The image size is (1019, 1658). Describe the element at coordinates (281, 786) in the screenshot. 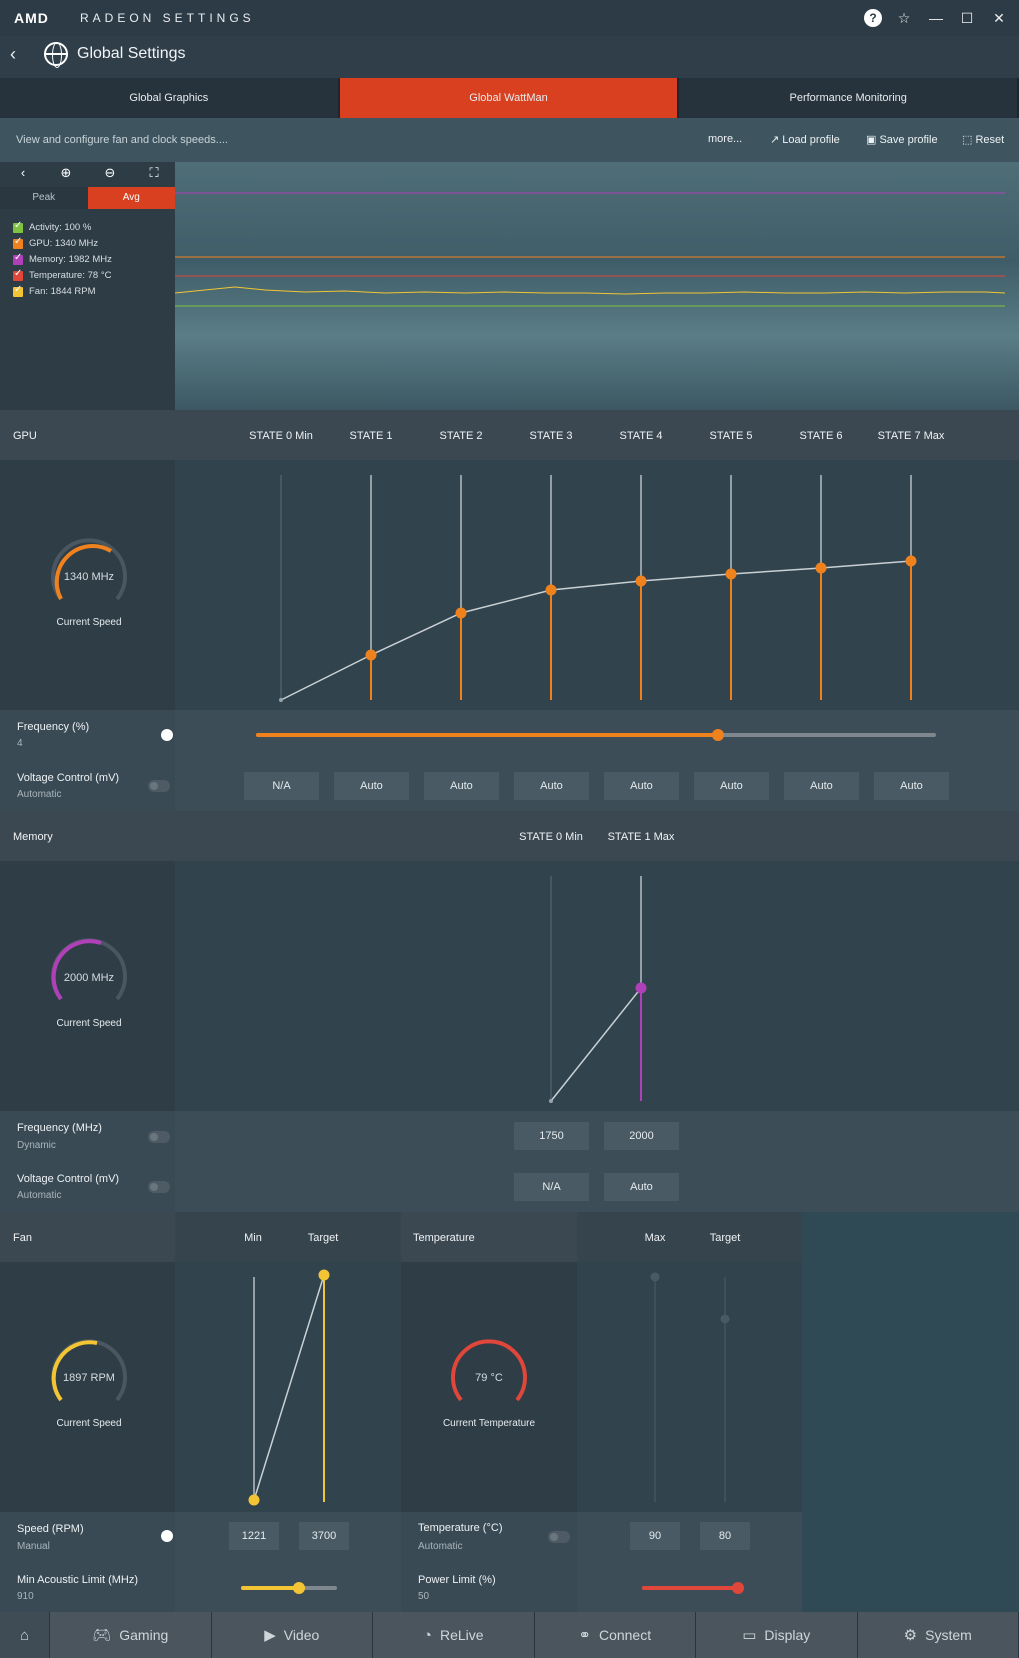

I see `gpu-voltage-state-0: N/A` at that location.